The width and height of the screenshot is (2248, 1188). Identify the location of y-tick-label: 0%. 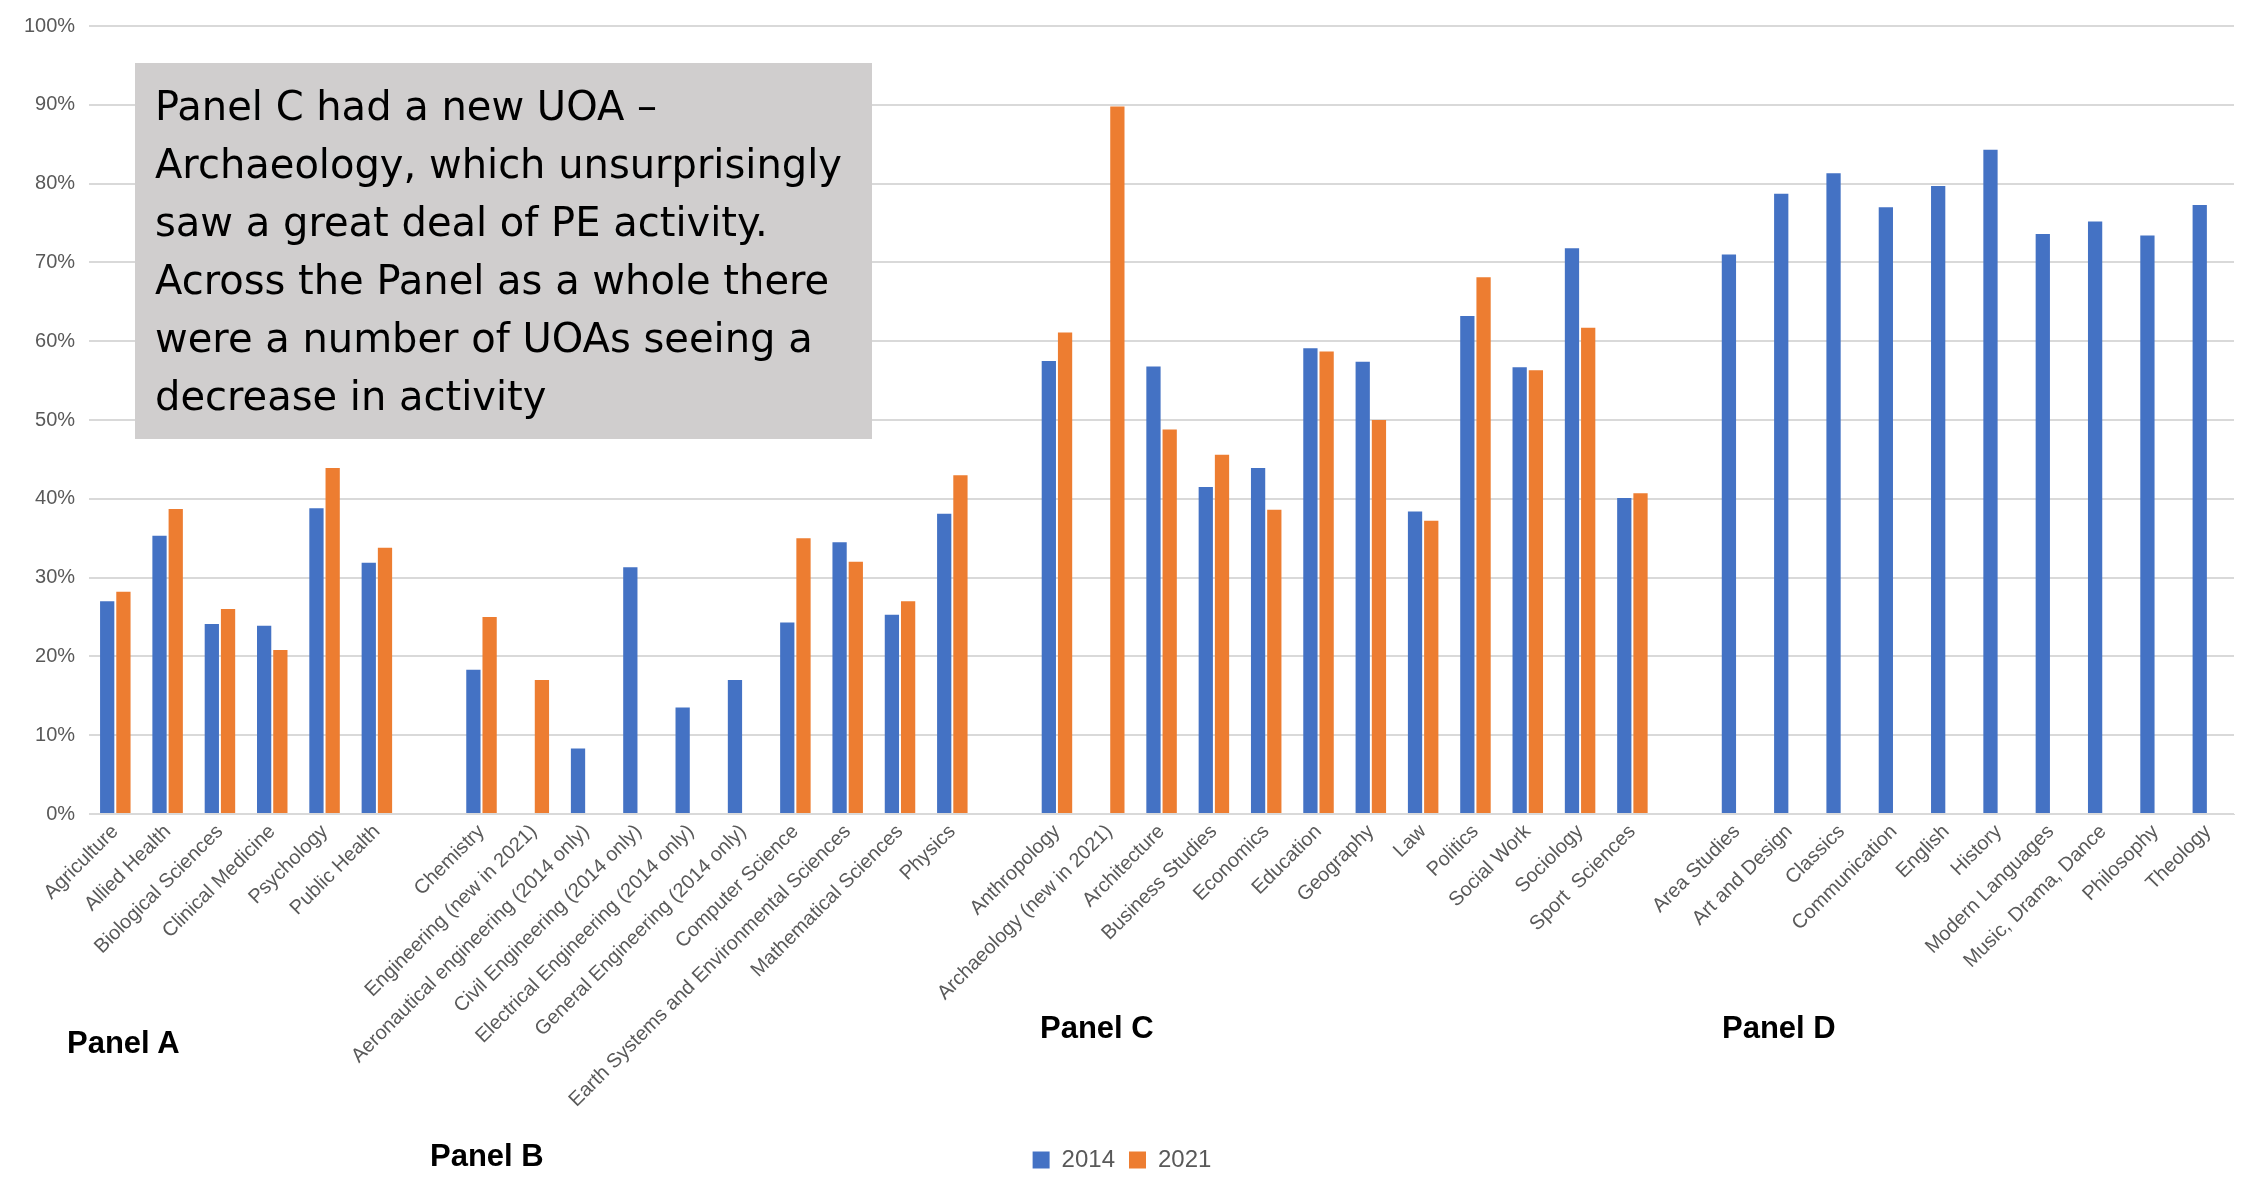
(61, 812).